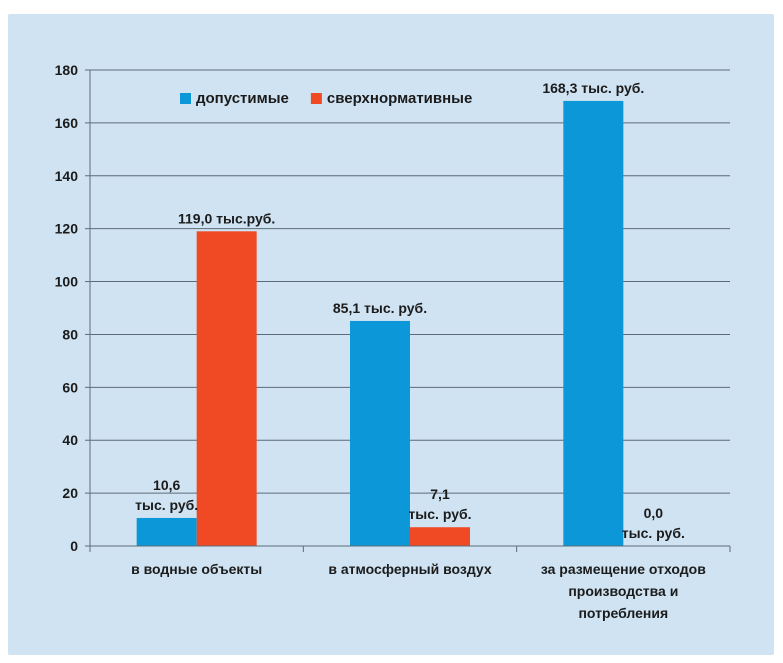 This screenshot has height=663, width=783. I want to click on data-label: 0,0, so click(654, 513).